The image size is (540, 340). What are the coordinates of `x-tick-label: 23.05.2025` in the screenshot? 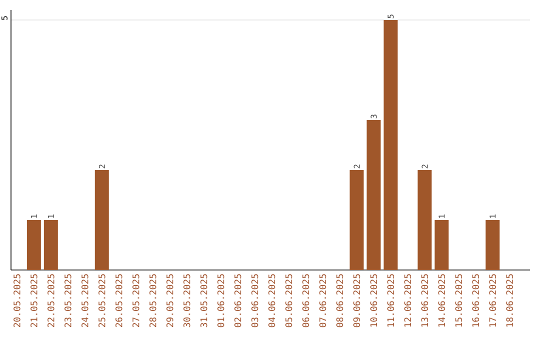 It's located at (68, 301).